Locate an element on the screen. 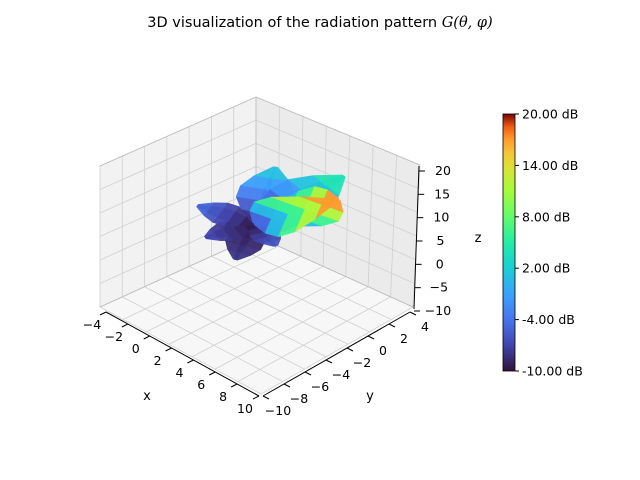  x-axis-line is located at coordinates (182, 354).